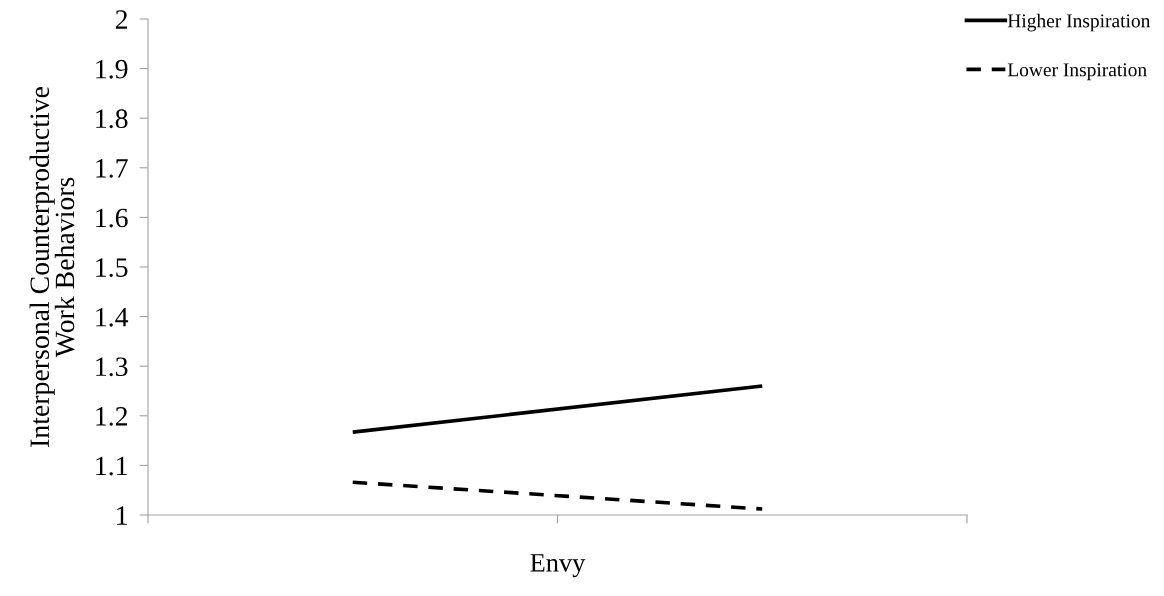 Image resolution: width=1164 pixels, height=596 pixels. What do you see at coordinates (112, 218) in the screenshot?
I see `y-tick-label: 1.6` at bounding box center [112, 218].